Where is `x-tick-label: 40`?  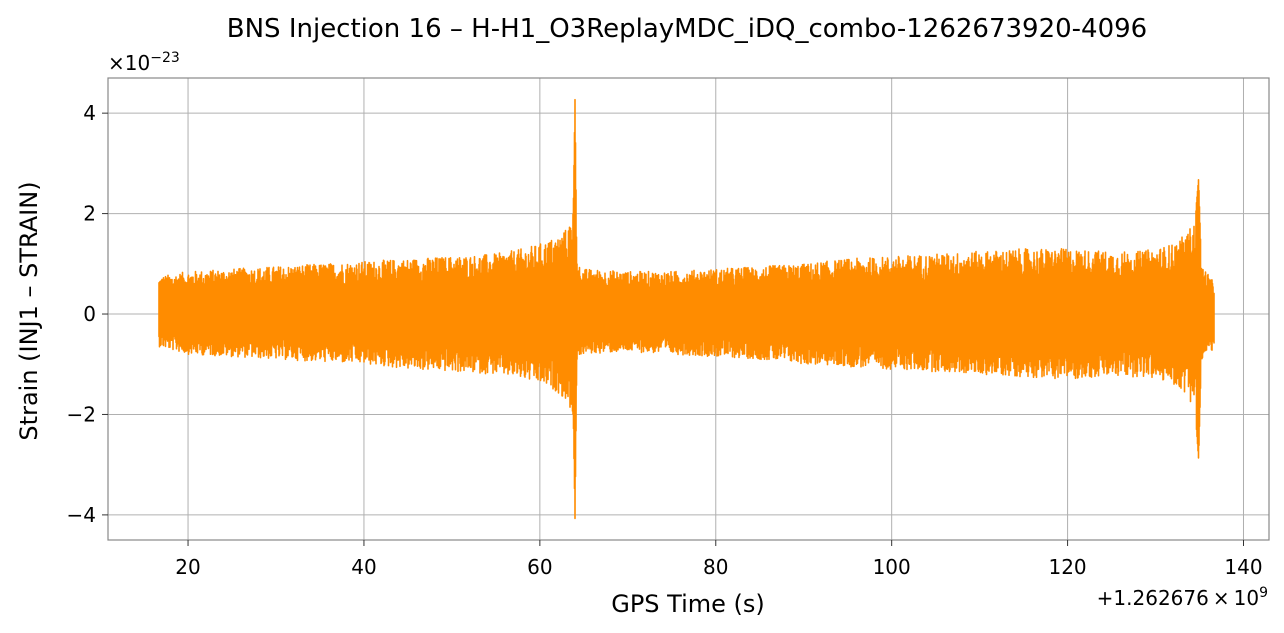 x-tick-label: 40 is located at coordinates (363, 567).